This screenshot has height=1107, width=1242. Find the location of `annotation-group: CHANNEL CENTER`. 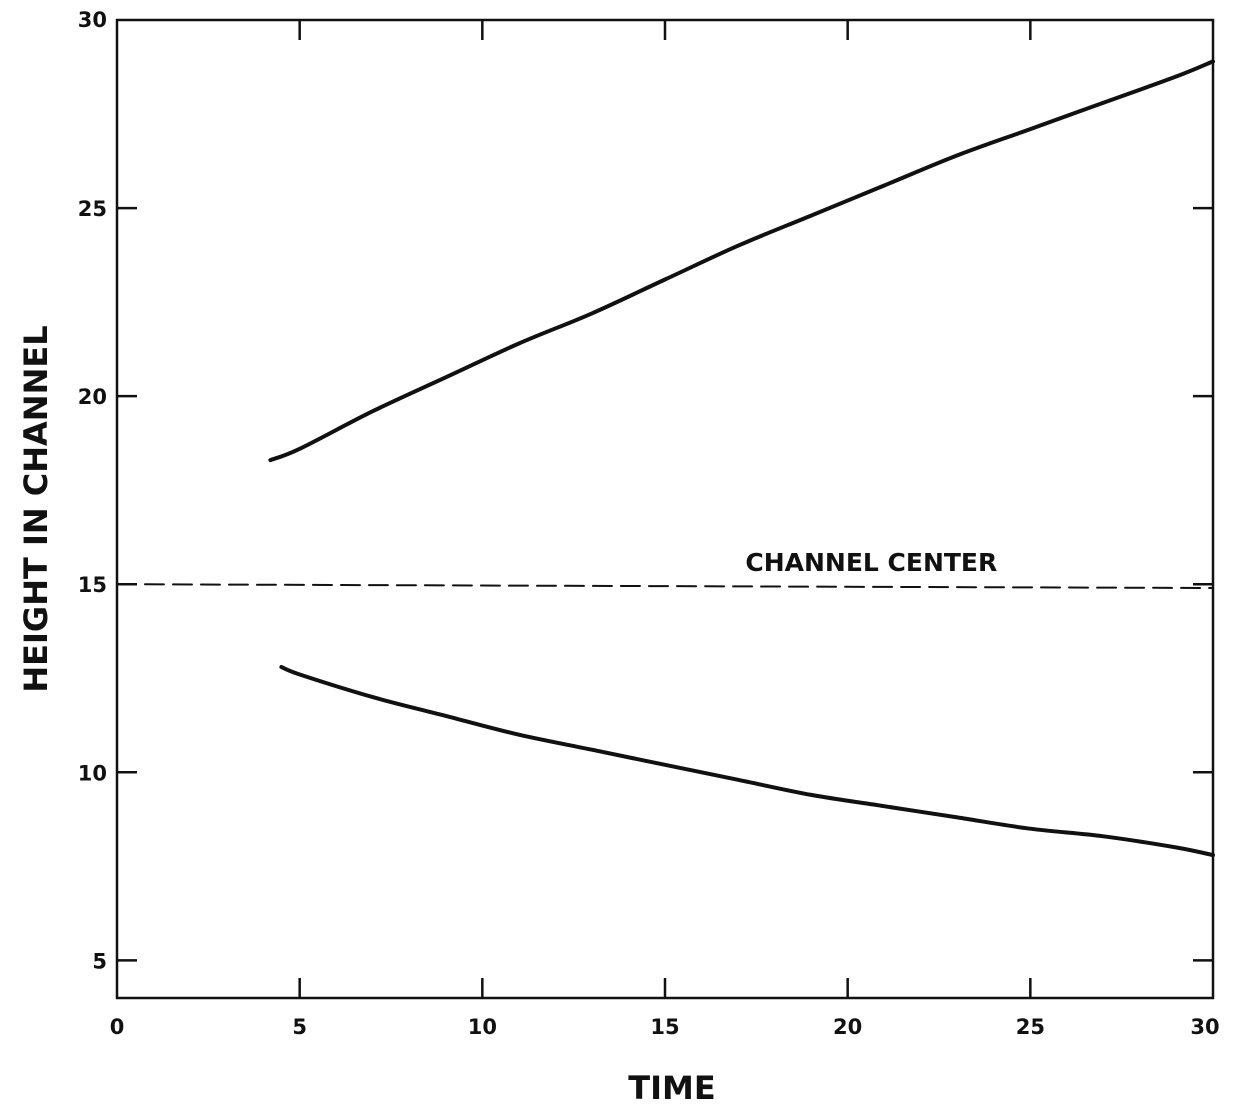

annotation-group: CHANNEL CENTER is located at coordinates (871, 562).